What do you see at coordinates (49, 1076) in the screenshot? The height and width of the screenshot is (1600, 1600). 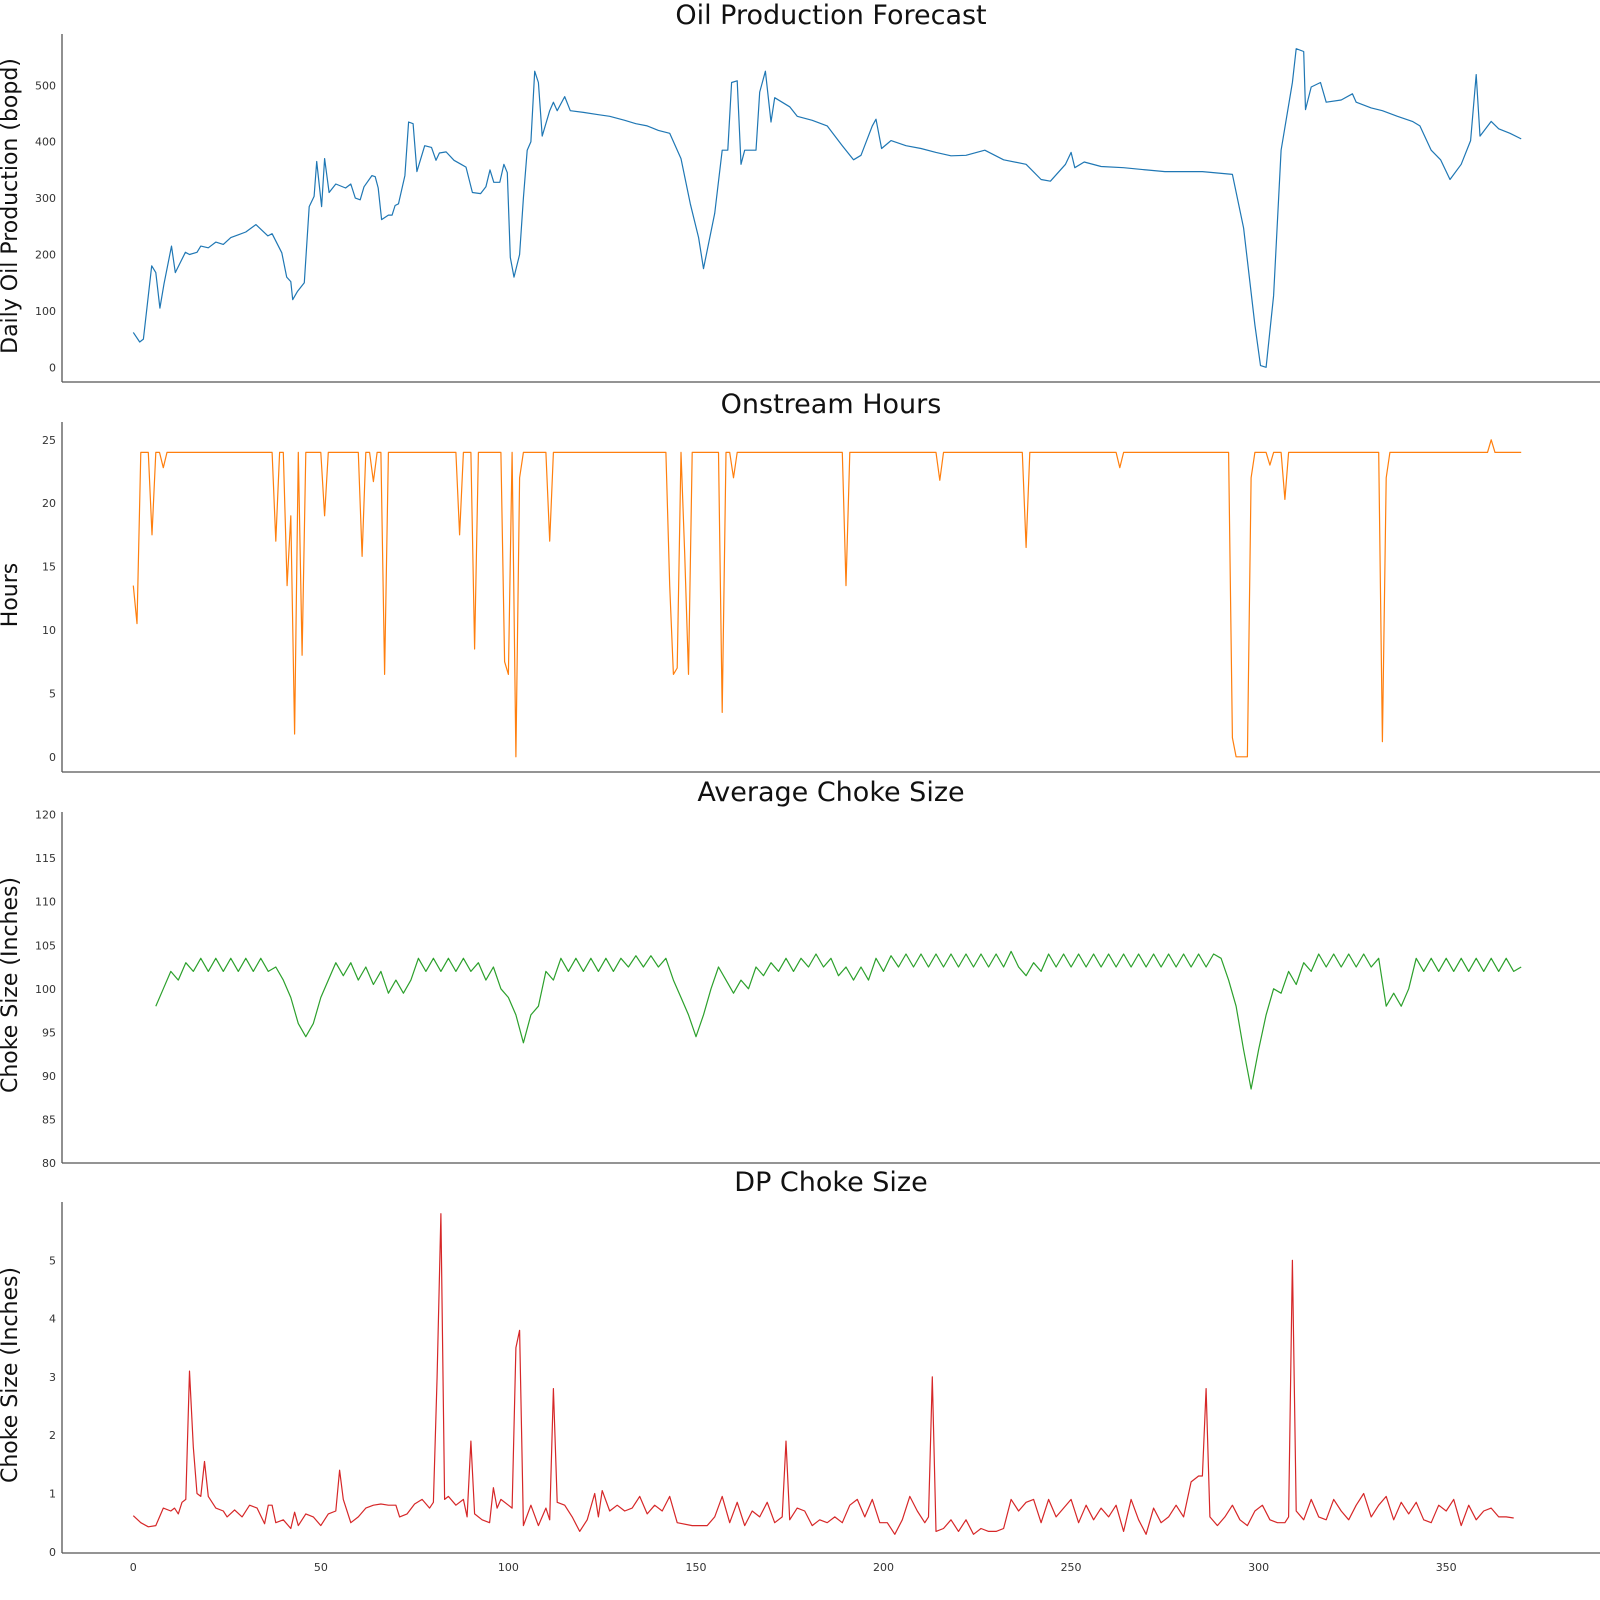 I see `y-tick-label: 90` at bounding box center [49, 1076].